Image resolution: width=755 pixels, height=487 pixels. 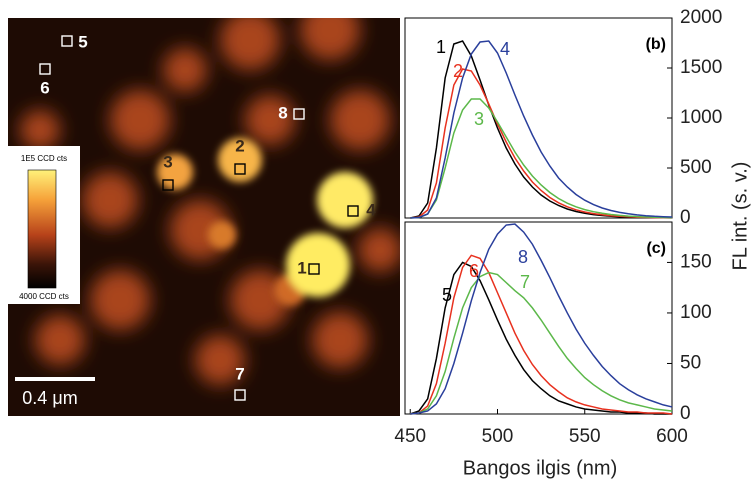 I want to click on plot-frame, so click(x=538, y=318).